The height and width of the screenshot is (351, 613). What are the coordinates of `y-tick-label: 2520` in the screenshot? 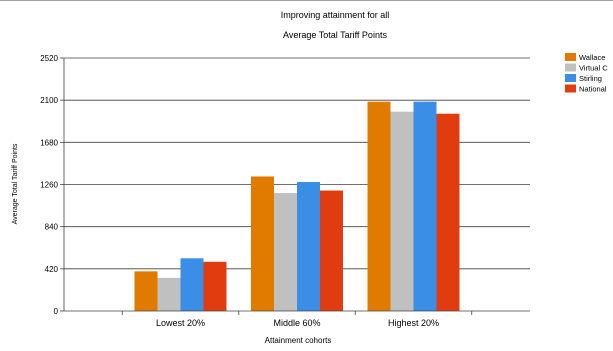 It's located at (49, 58).